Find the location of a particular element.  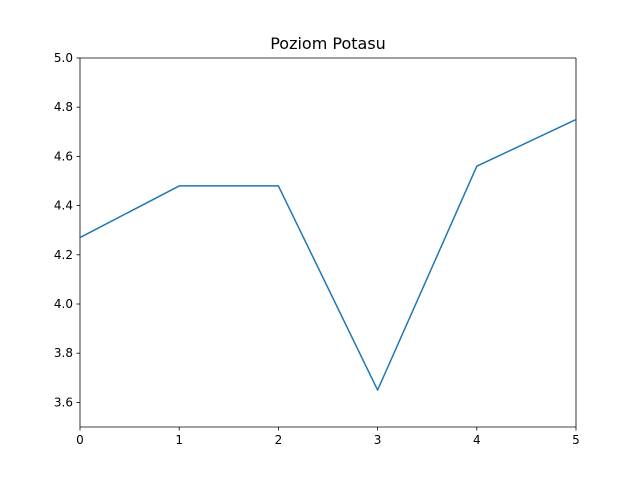

y-tick-label: 4.8 is located at coordinates (63, 107).